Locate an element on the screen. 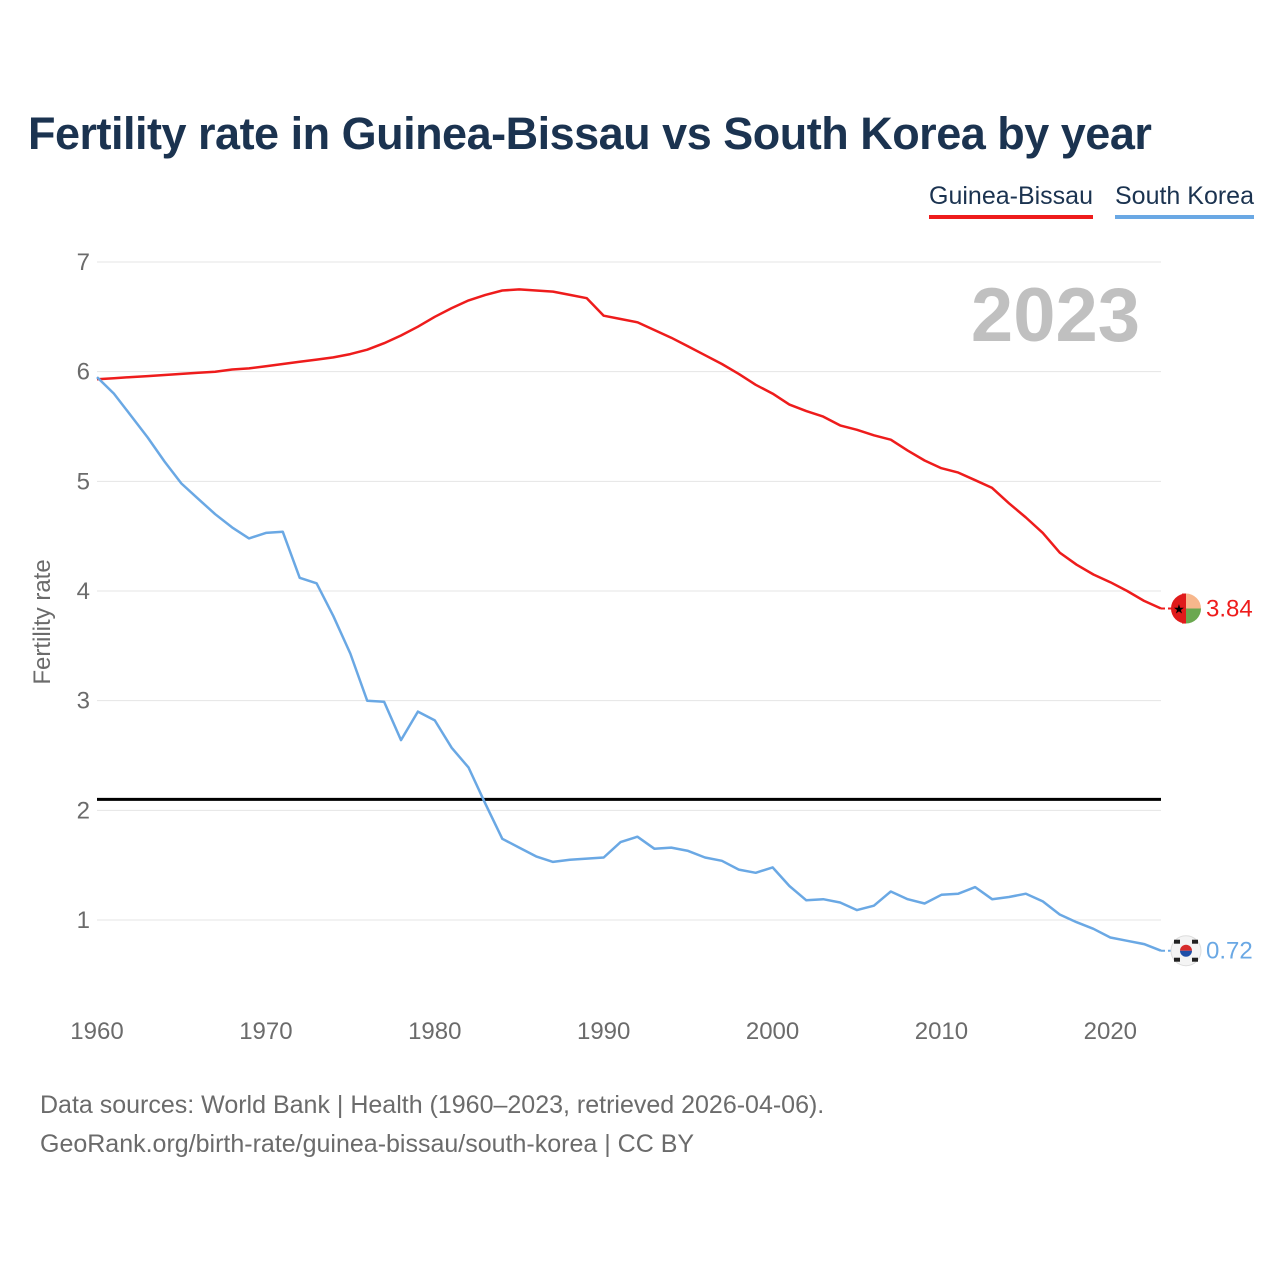 This screenshot has width=1280, height=1280. guinea-bissau-flag-icon: ★ is located at coordinates (1186, 608).